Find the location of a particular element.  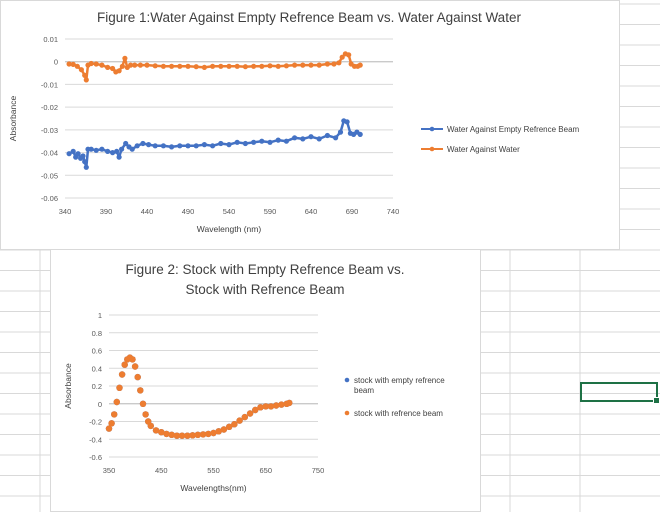

x-tick-label: 440 is located at coordinates (147, 211).